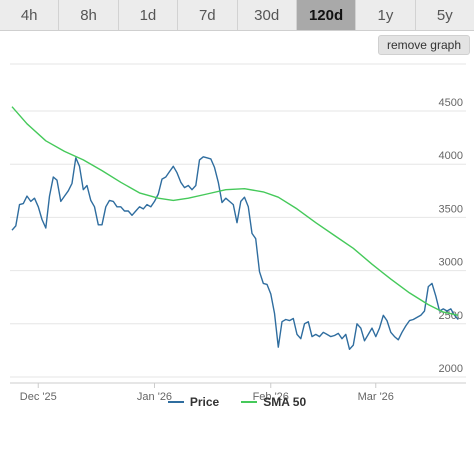 This screenshot has width=474, height=455. I want to click on range-tab-7d: 7d, so click(208, 15).